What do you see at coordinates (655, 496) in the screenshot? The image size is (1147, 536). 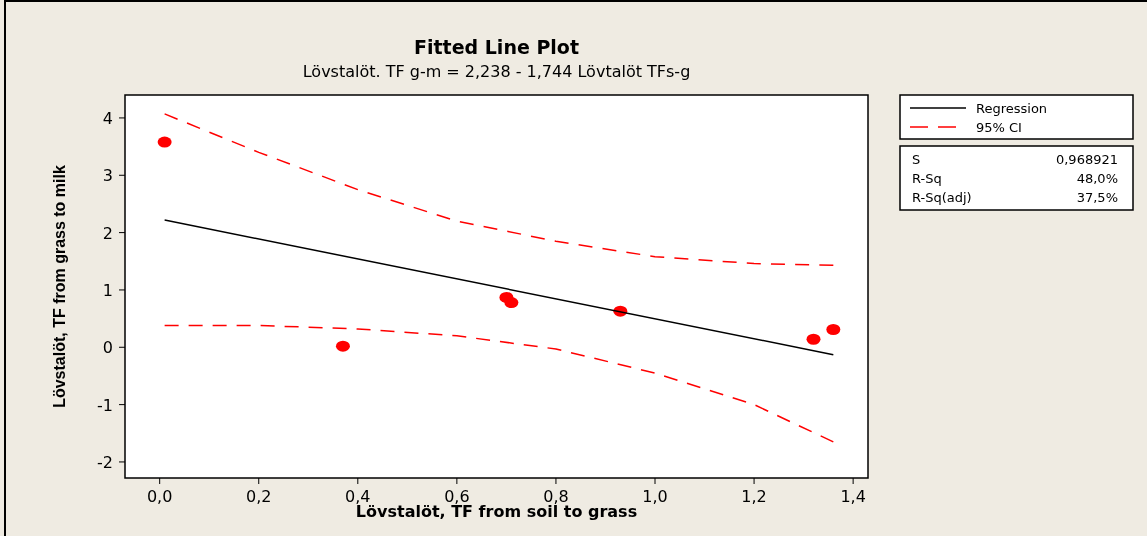 I see `x-tick-label: 1,0` at bounding box center [655, 496].